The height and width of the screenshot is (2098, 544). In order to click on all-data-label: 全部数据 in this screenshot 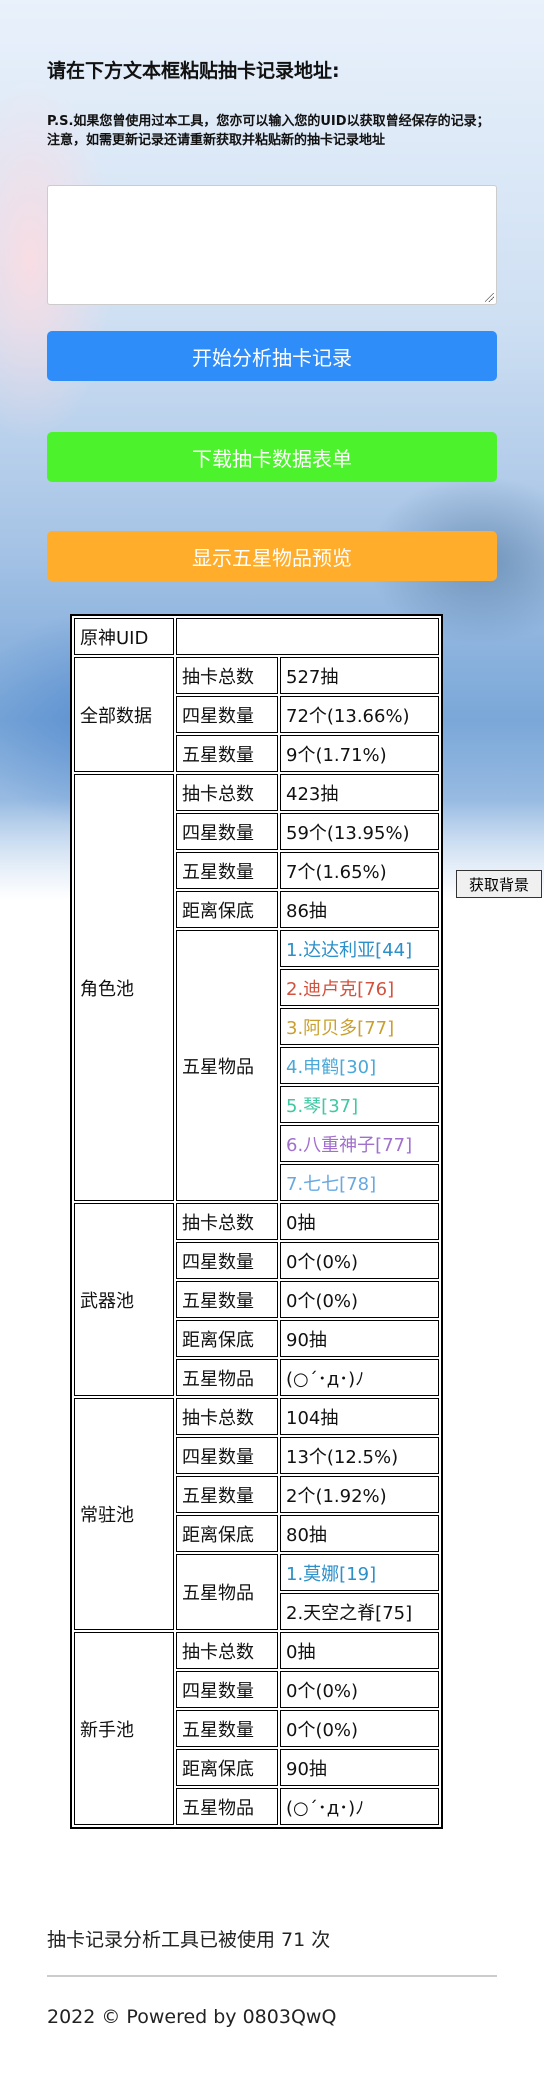, I will do `click(124, 714)`.